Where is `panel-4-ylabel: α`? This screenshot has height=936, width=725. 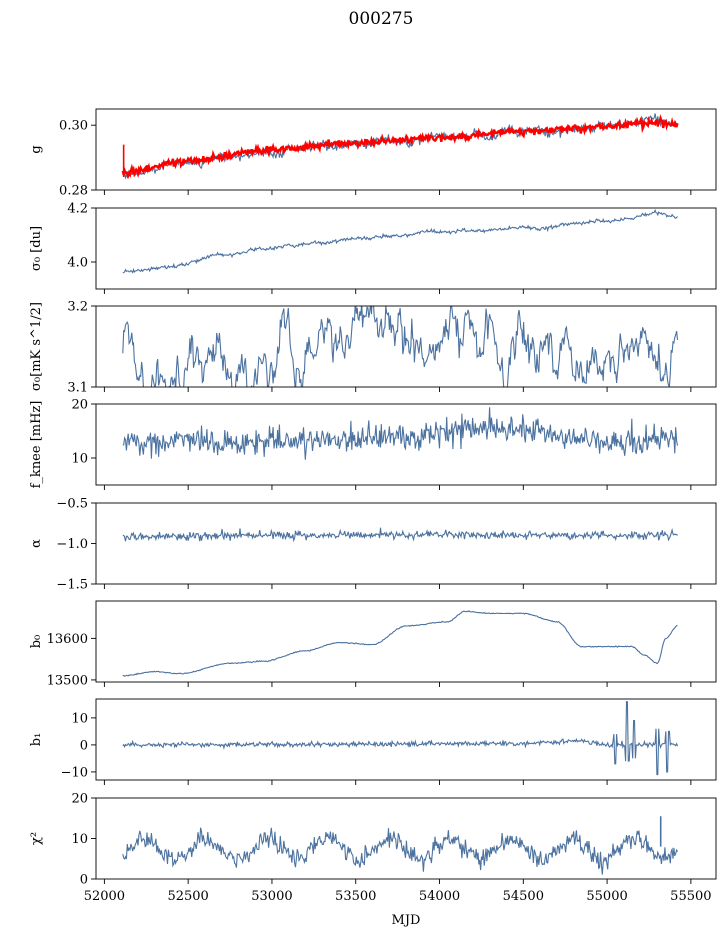
panel-4-ylabel: α is located at coordinates (36, 543).